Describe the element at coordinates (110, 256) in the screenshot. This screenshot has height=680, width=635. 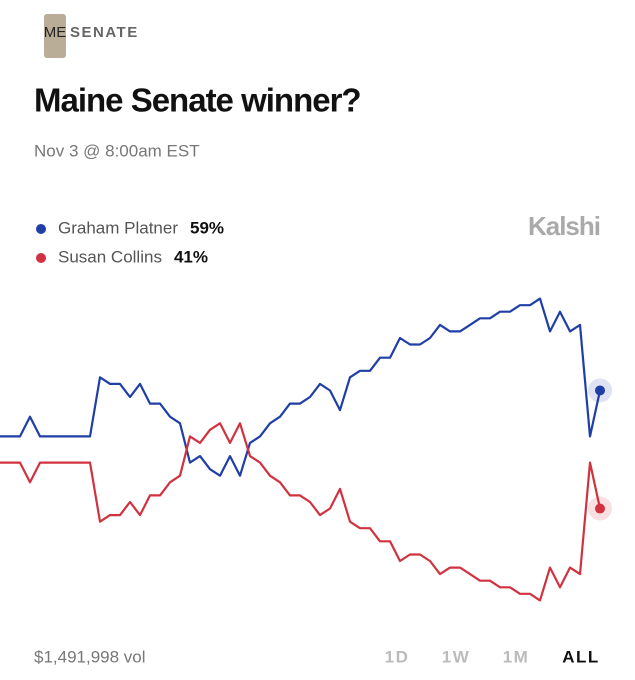
I see `legend-label: Susan Collins` at that location.